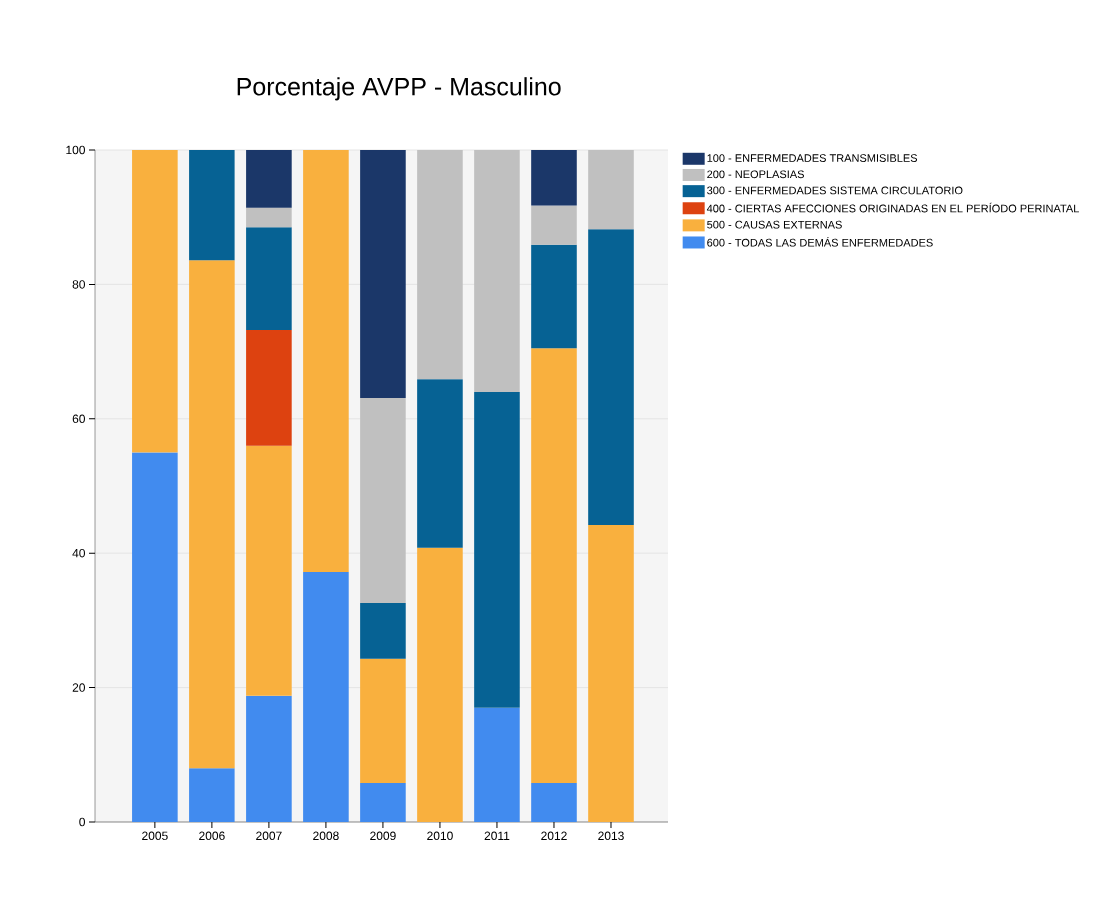  What do you see at coordinates (78, 687) in the screenshot?
I see `y-tick-label: 20` at bounding box center [78, 687].